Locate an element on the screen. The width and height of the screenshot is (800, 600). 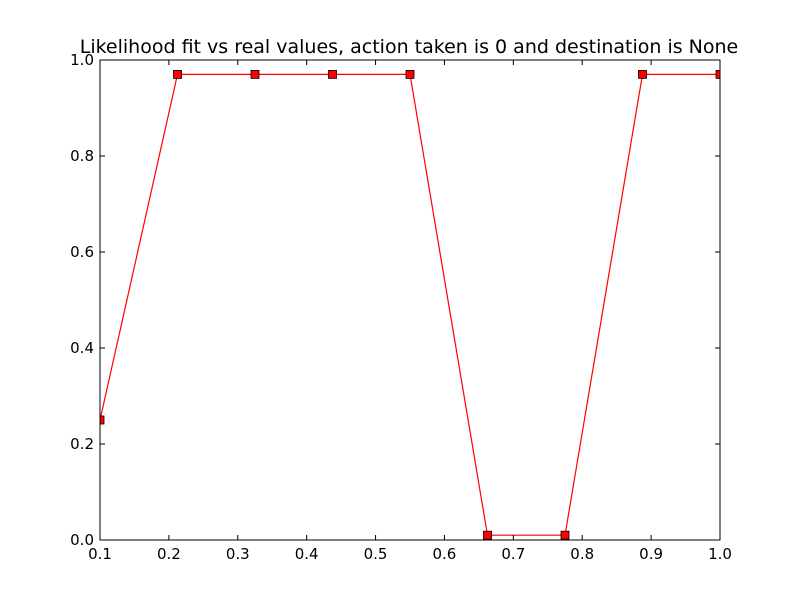
y-tick-label: 0.0 is located at coordinates (82, 540).